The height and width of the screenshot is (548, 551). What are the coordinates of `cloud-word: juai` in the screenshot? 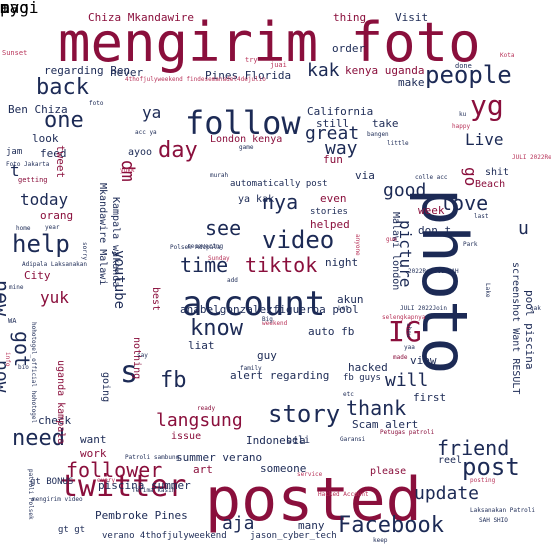 It's located at (278, 65).